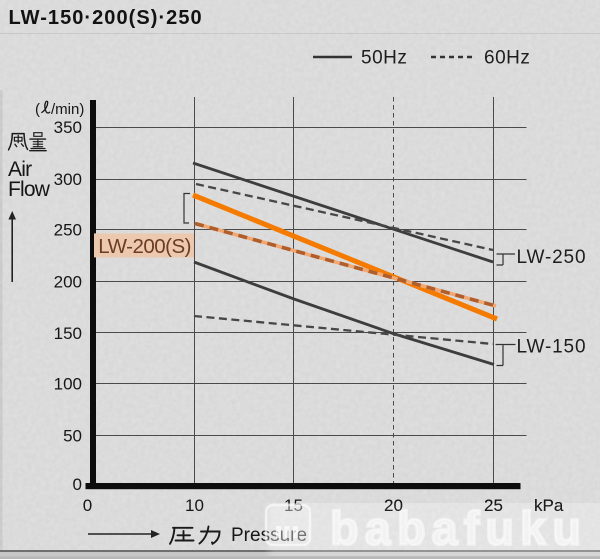 The height and width of the screenshot is (559, 600). I want to click on svg-text: kPa, so click(549, 505).